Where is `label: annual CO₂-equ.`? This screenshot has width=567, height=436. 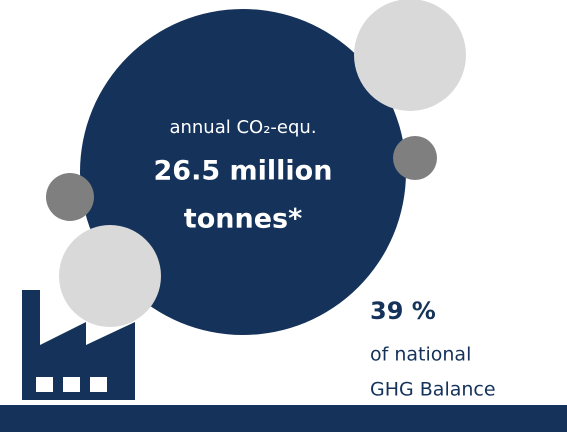
label: annual CO₂-equ. is located at coordinates (242, 127).